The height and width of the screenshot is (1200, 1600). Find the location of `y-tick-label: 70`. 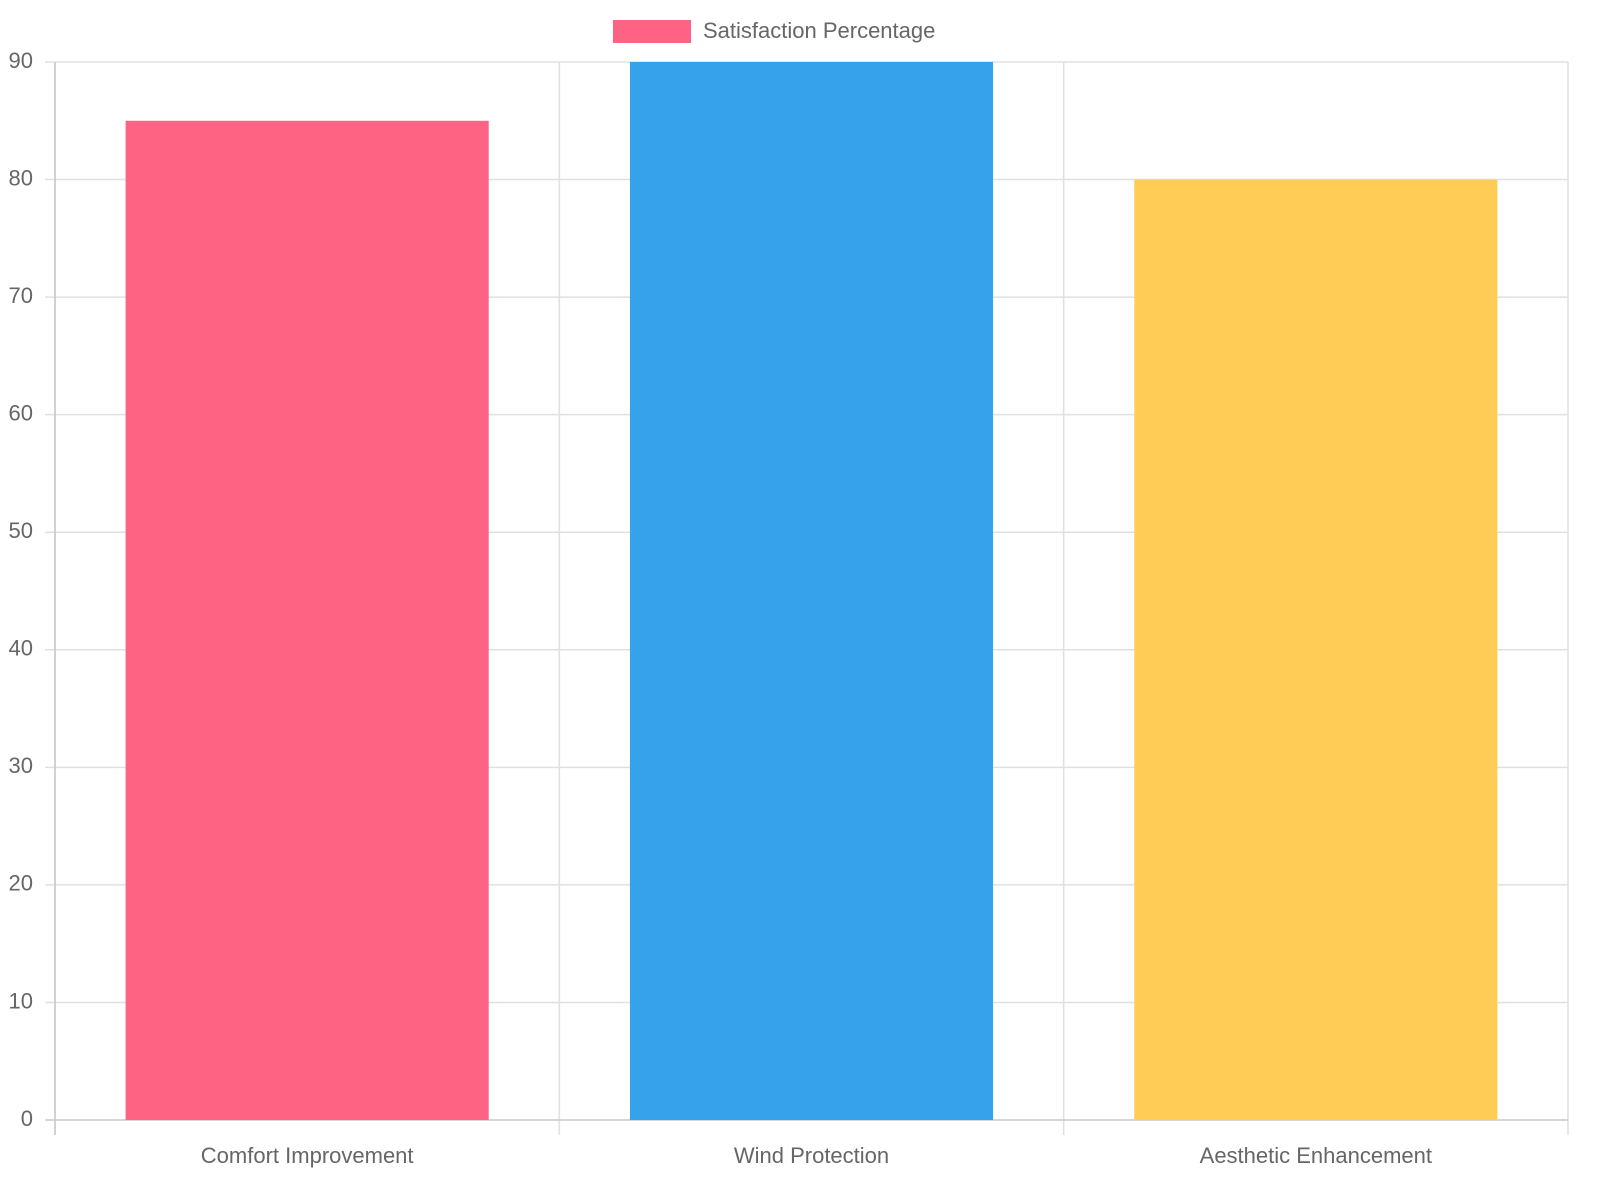

y-tick-label: 70 is located at coordinates (21, 295).